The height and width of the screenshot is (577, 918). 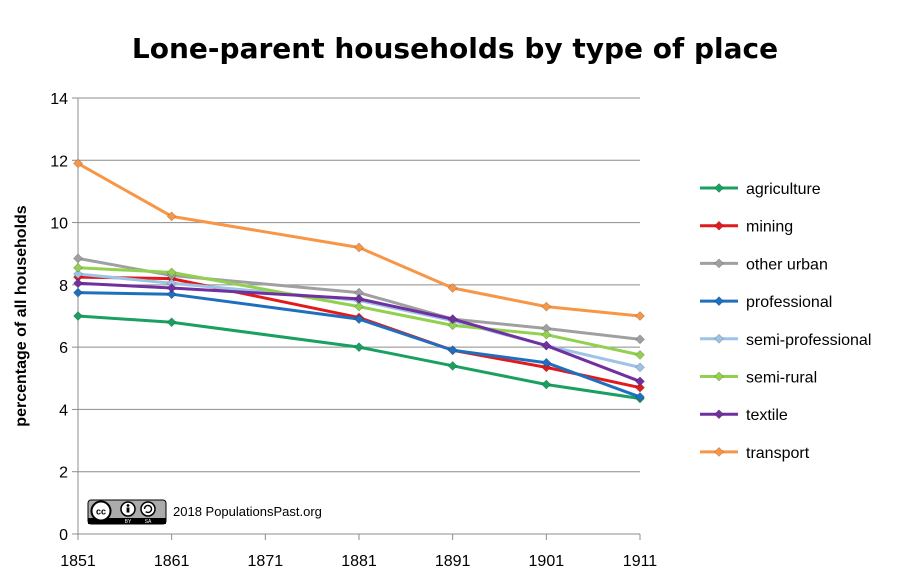 I want to click on series-professional, so click(x=359, y=344).